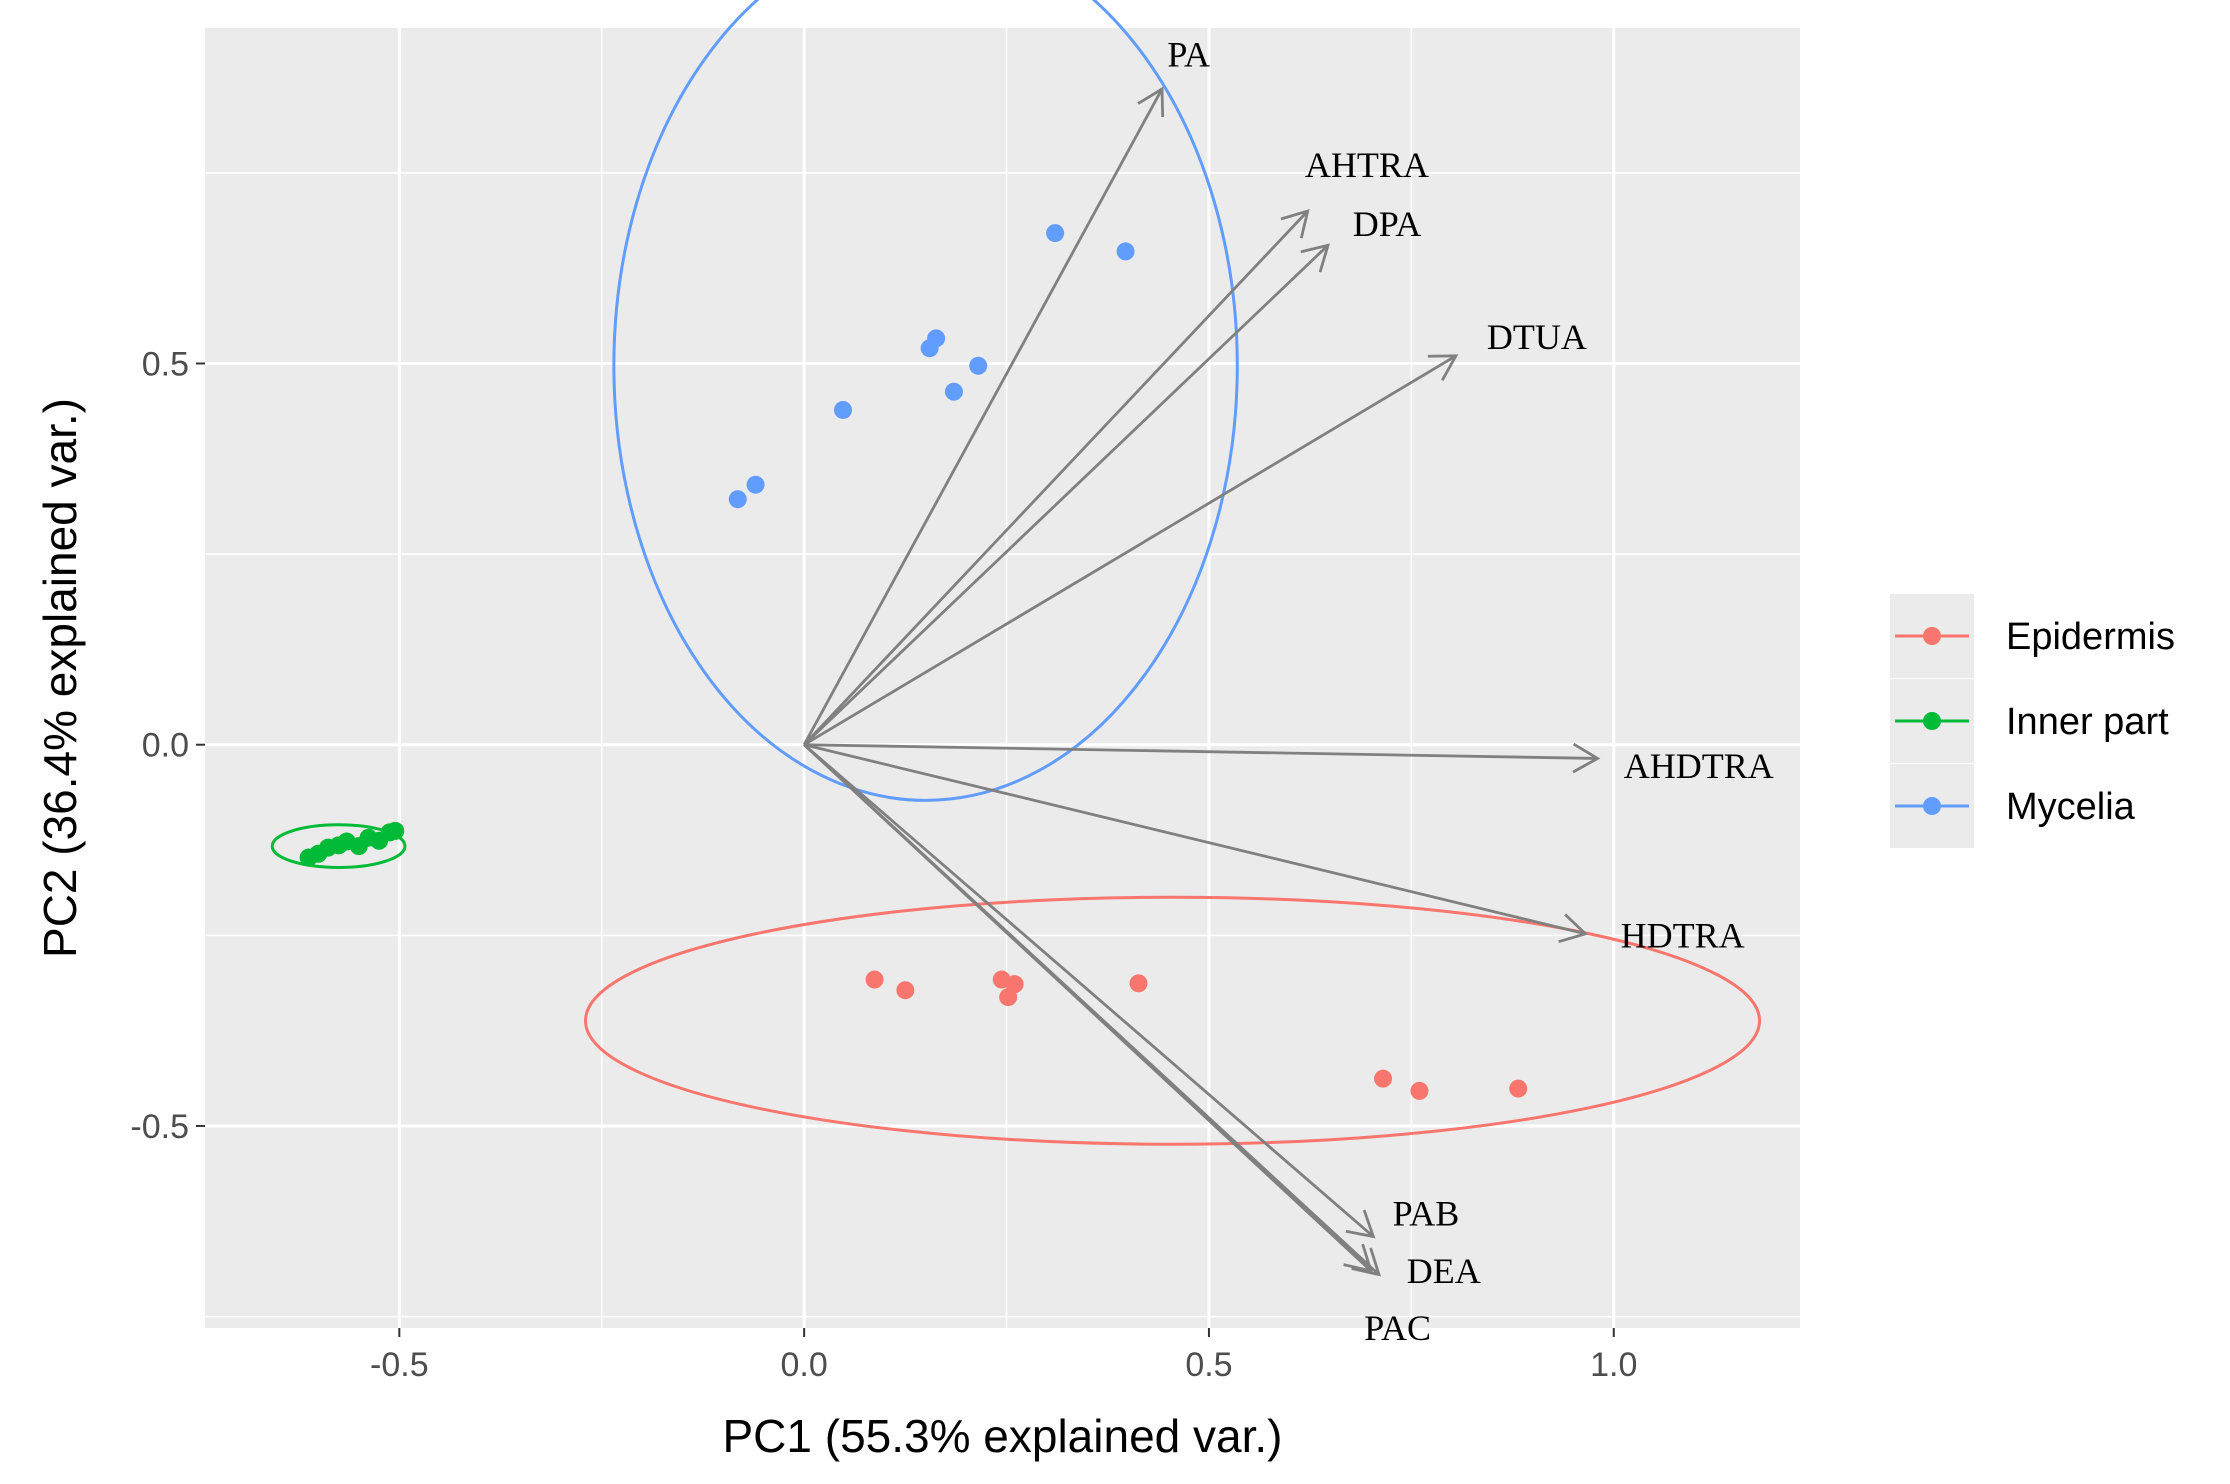 This screenshot has width=2230, height=1484. I want to click on point-inner-part, so click(395, 830).